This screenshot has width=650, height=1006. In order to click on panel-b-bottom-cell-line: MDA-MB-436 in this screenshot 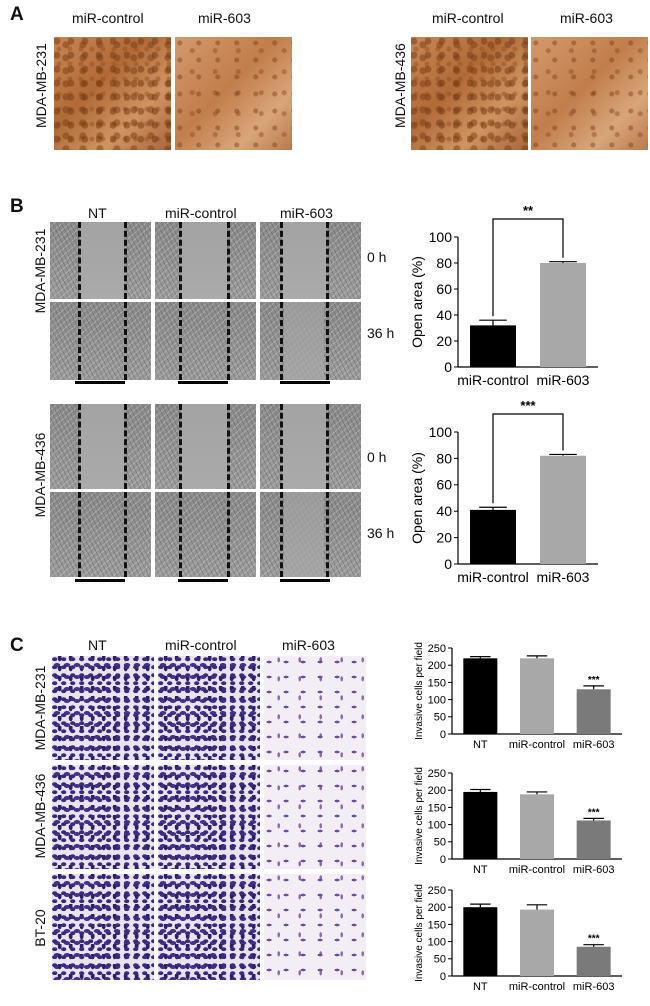, I will do `click(40, 475)`.